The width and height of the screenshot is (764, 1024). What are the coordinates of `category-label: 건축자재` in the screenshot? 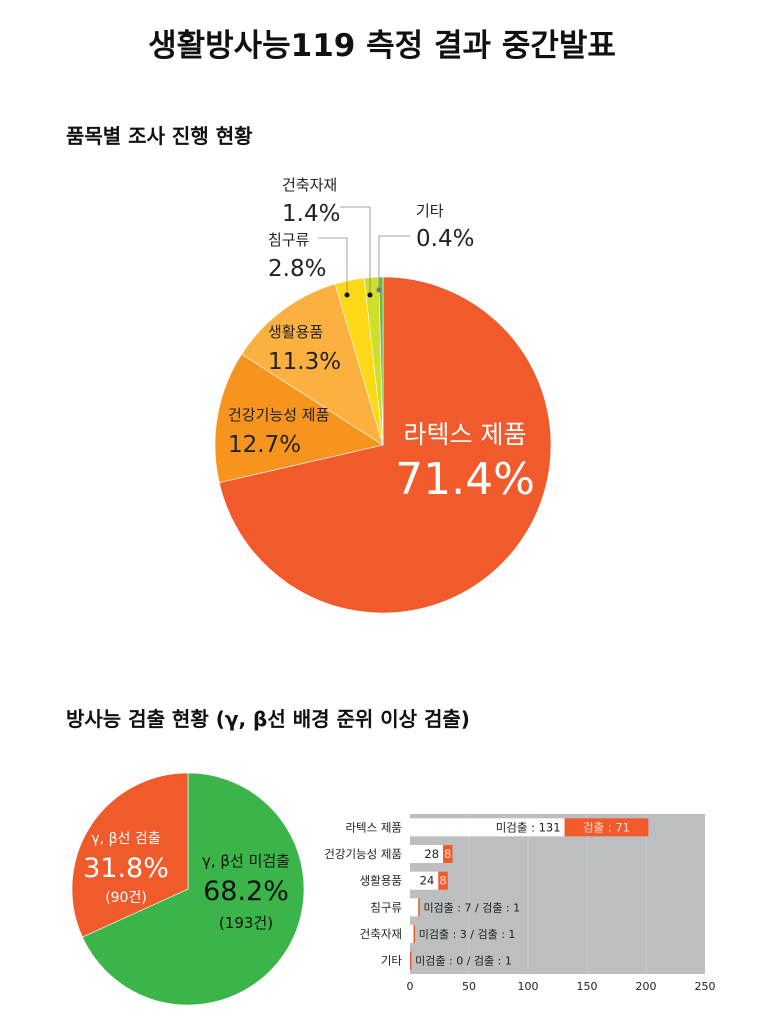 It's located at (381, 934).